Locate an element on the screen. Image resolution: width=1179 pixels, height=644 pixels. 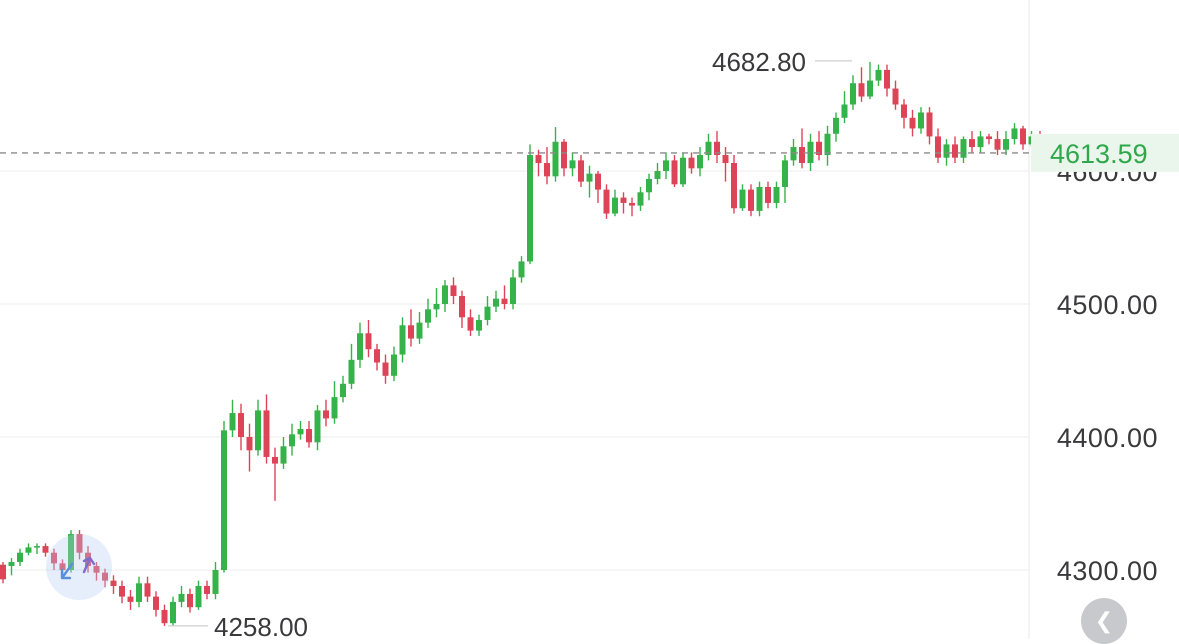
collapse-k-button: ❮ is located at coordinates (1104, 621).